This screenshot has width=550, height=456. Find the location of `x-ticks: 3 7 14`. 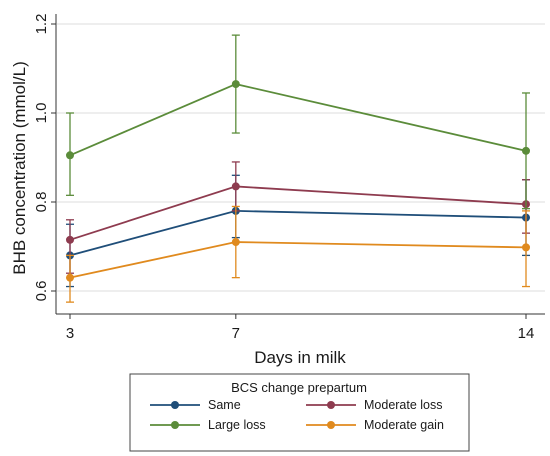

x-ticks: 3 7 14 is located at coordinates (300, 328).